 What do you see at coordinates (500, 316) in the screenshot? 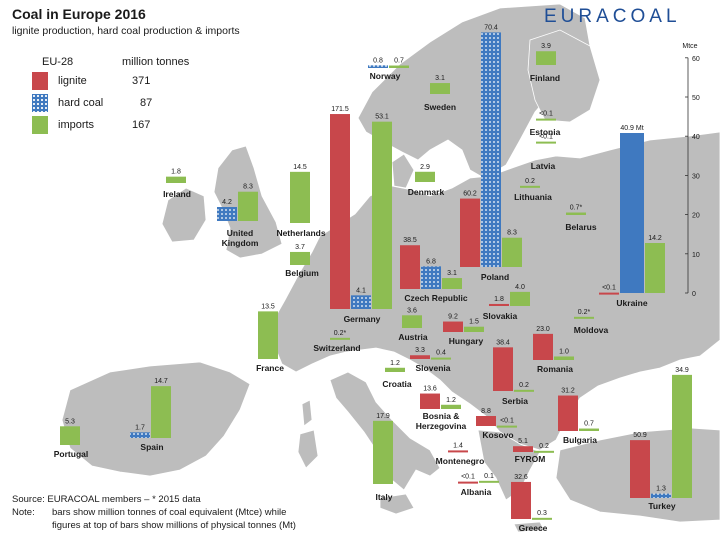
I see `country-label-slovakia: Slovakia` at bounding box center [500, 316].